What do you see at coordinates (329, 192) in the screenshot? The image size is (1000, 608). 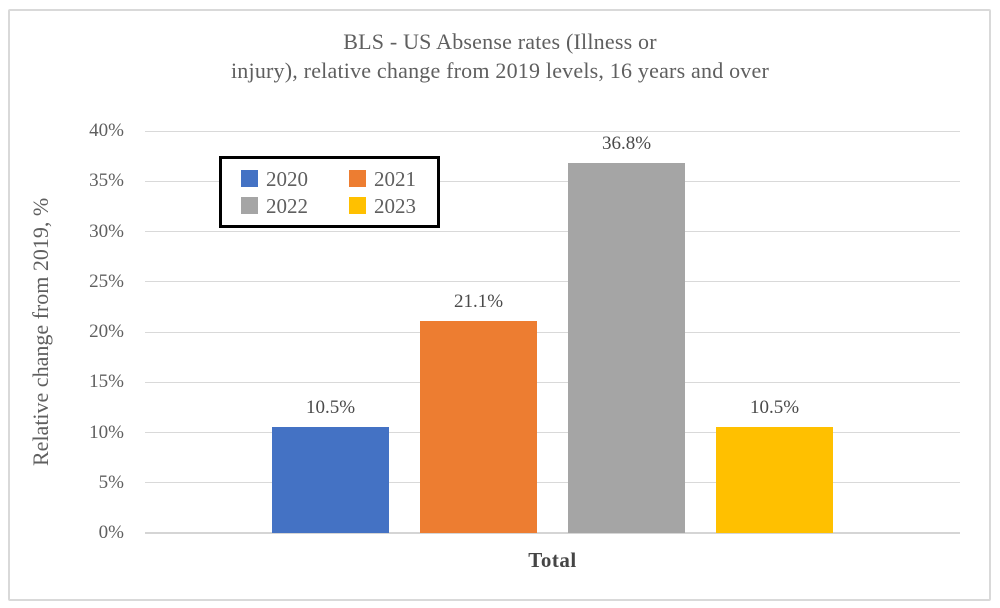 I see `legend: 2020 2021 2022 2023` at bounding box center [329, 192].